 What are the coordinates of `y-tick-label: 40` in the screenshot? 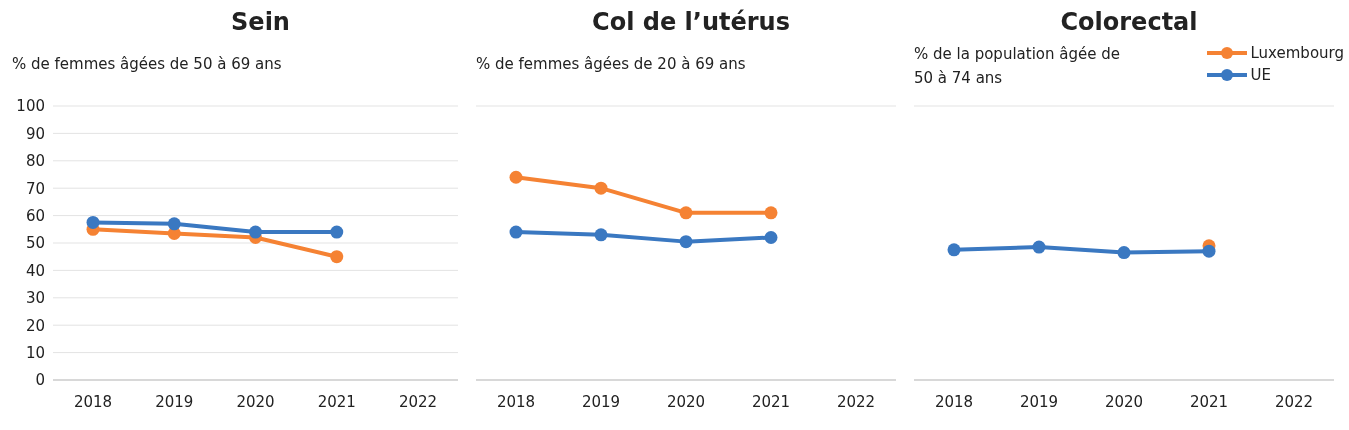 It's located at (35, 270).